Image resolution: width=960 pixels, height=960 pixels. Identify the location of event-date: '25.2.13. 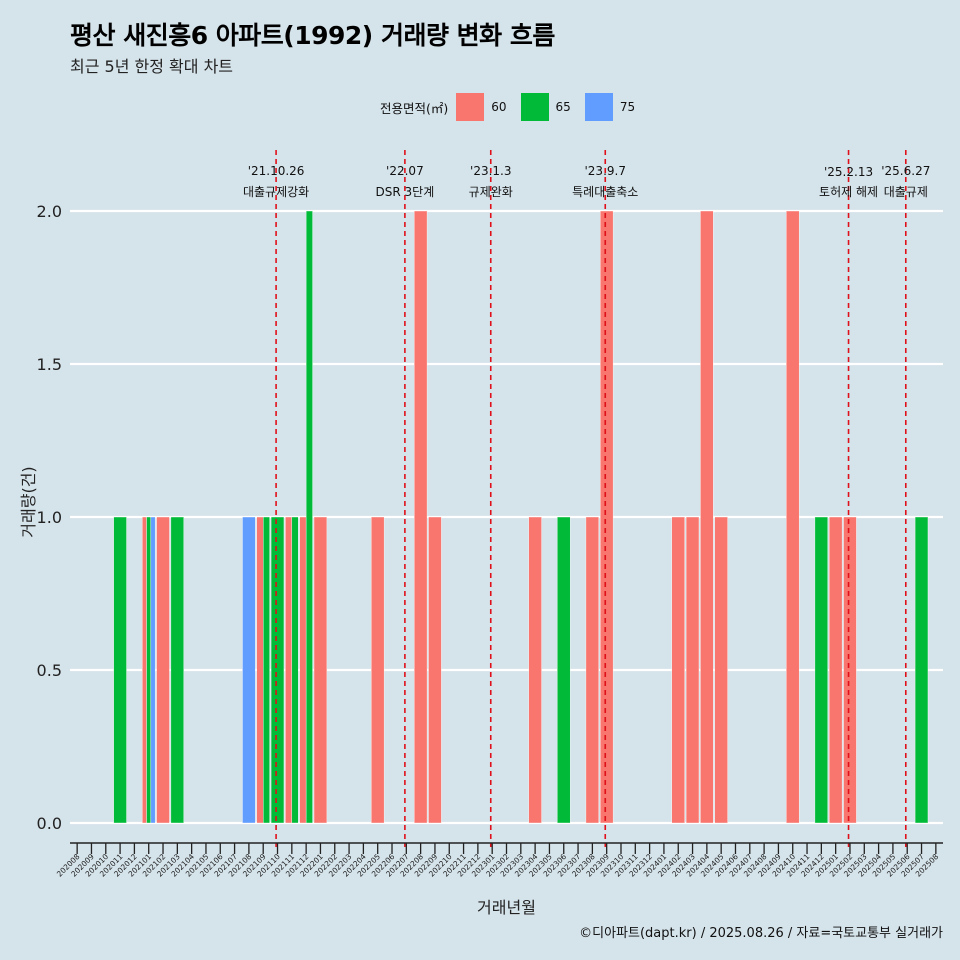
(848, 172).